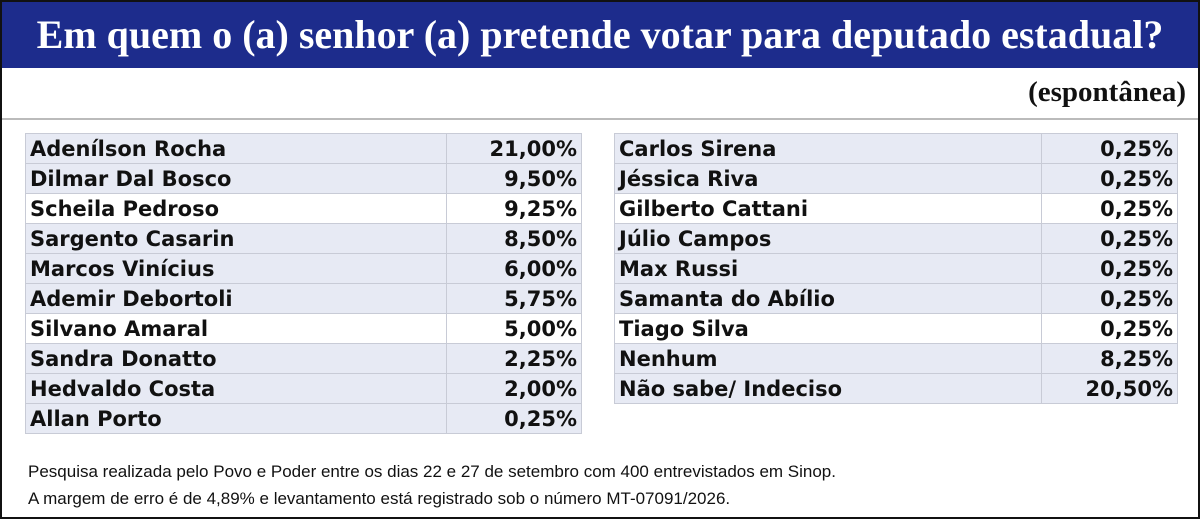  What do you see at coordinates (828, 298) in the screenshot?
I see `candidate-name: Samanta do Abílio` at bounding box center [828, 298].